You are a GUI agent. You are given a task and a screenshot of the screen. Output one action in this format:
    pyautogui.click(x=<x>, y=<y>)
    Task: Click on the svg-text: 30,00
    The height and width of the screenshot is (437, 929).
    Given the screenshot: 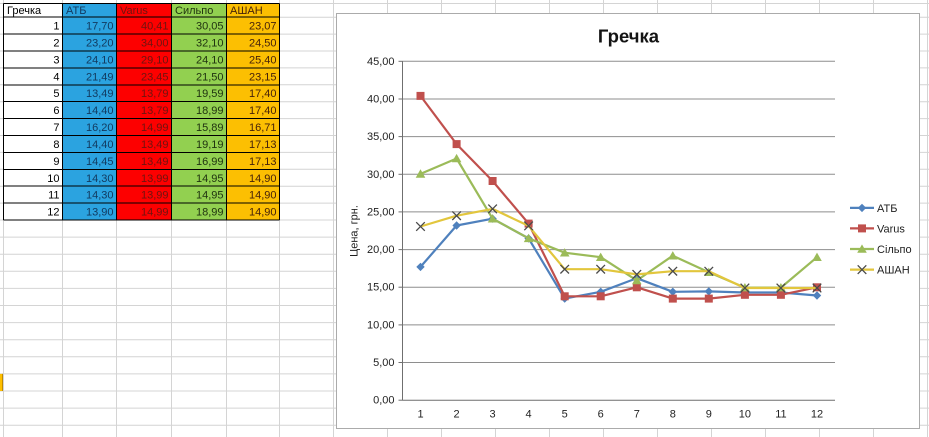 What is the action you would take?
    pyautogui.click(x=381, y=175)
    